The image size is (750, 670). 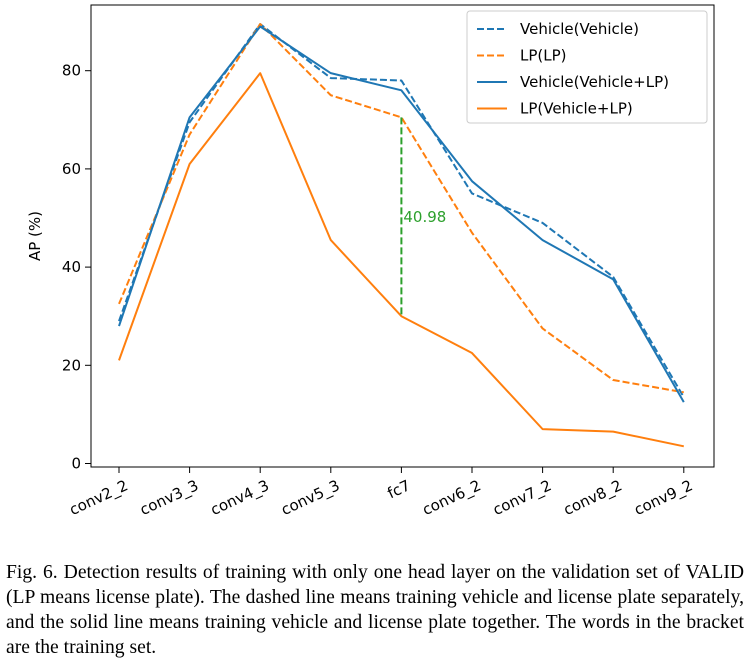 I want to click on x-tick-label: conv6_2, so click(x=452, y=498).